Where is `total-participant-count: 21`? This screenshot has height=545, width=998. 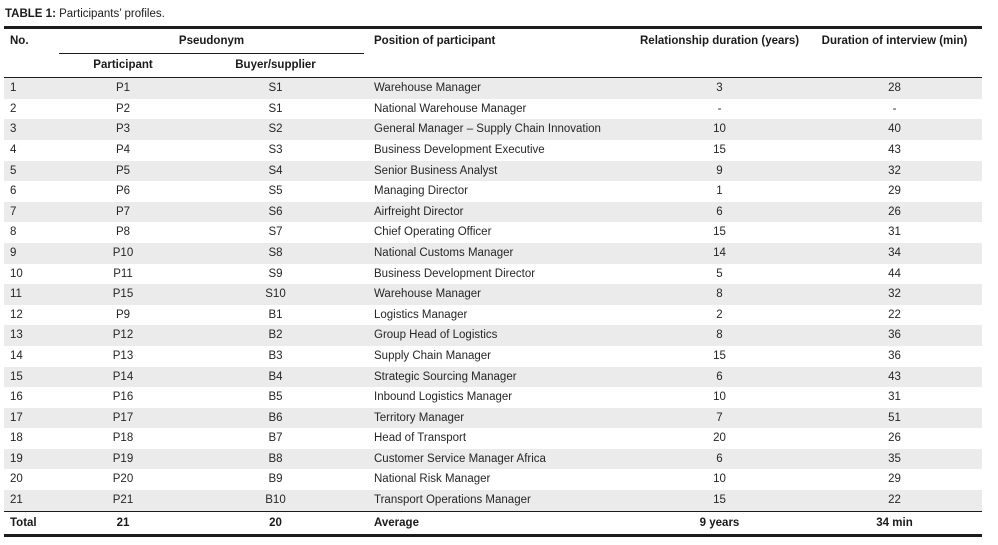 total-participant-count: 21 is located at coordinates (123, 523).